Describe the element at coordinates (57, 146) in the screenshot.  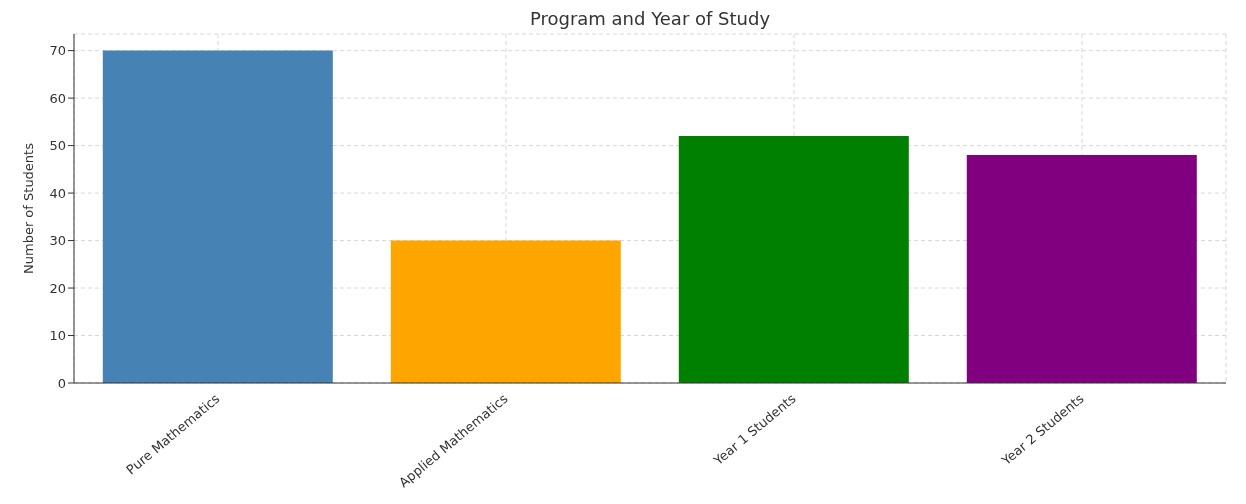
I see `y-tick-label: 50` at that location.